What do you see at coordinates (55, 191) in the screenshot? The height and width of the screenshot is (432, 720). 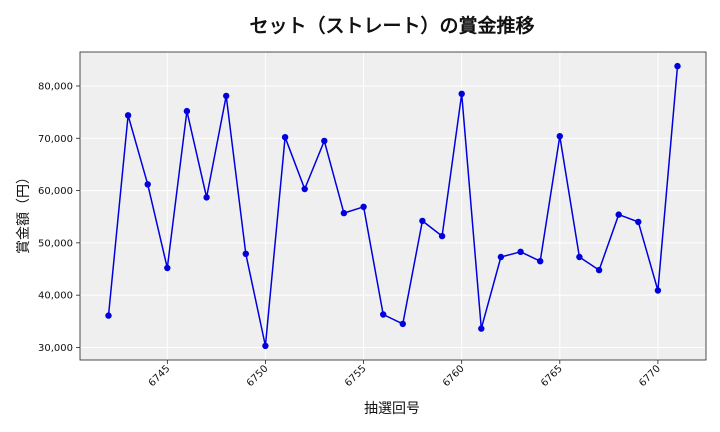 I see `y-tick-label: 60,000` at bounding box center [55, 191].